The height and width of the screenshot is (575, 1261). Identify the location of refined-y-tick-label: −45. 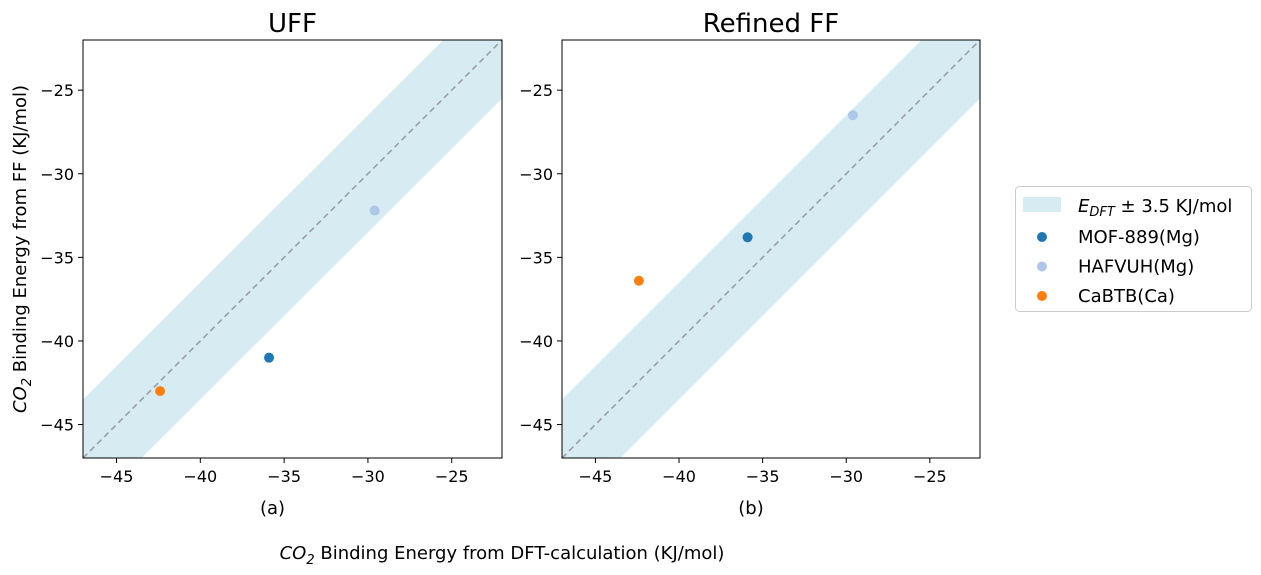
(536, 425).